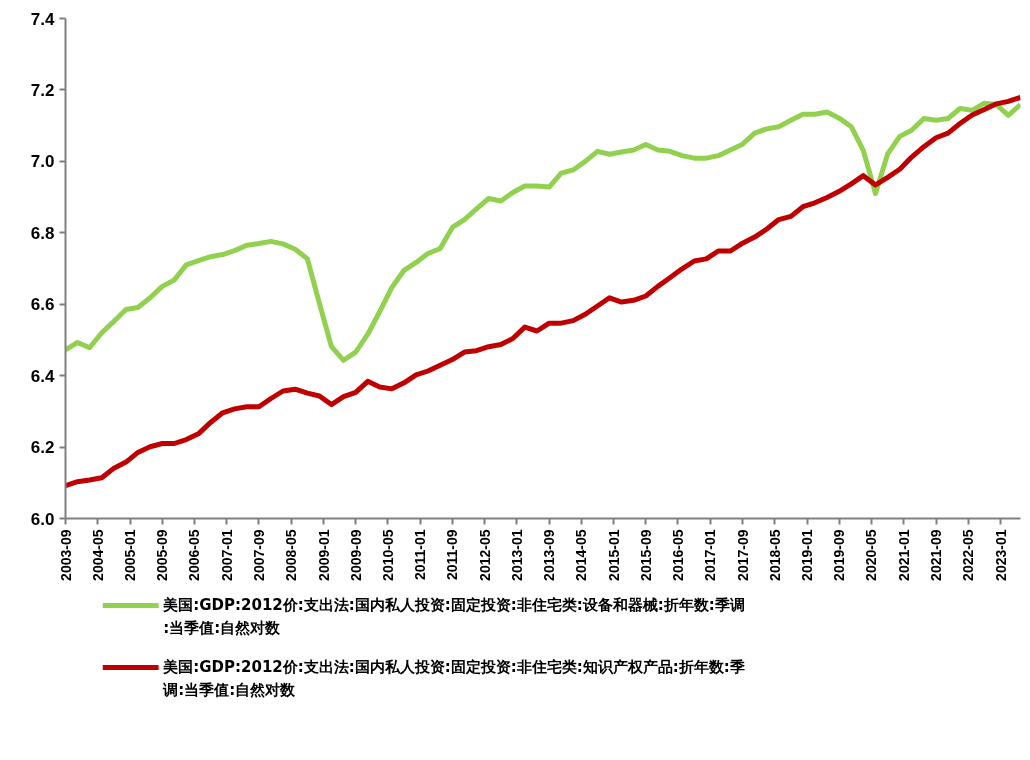 The height and width of the screenshot is (760, 1030). Describe the element at coordinates (42, 90) in the screenshot. I see `y-tick-label: 7.2` at that location.